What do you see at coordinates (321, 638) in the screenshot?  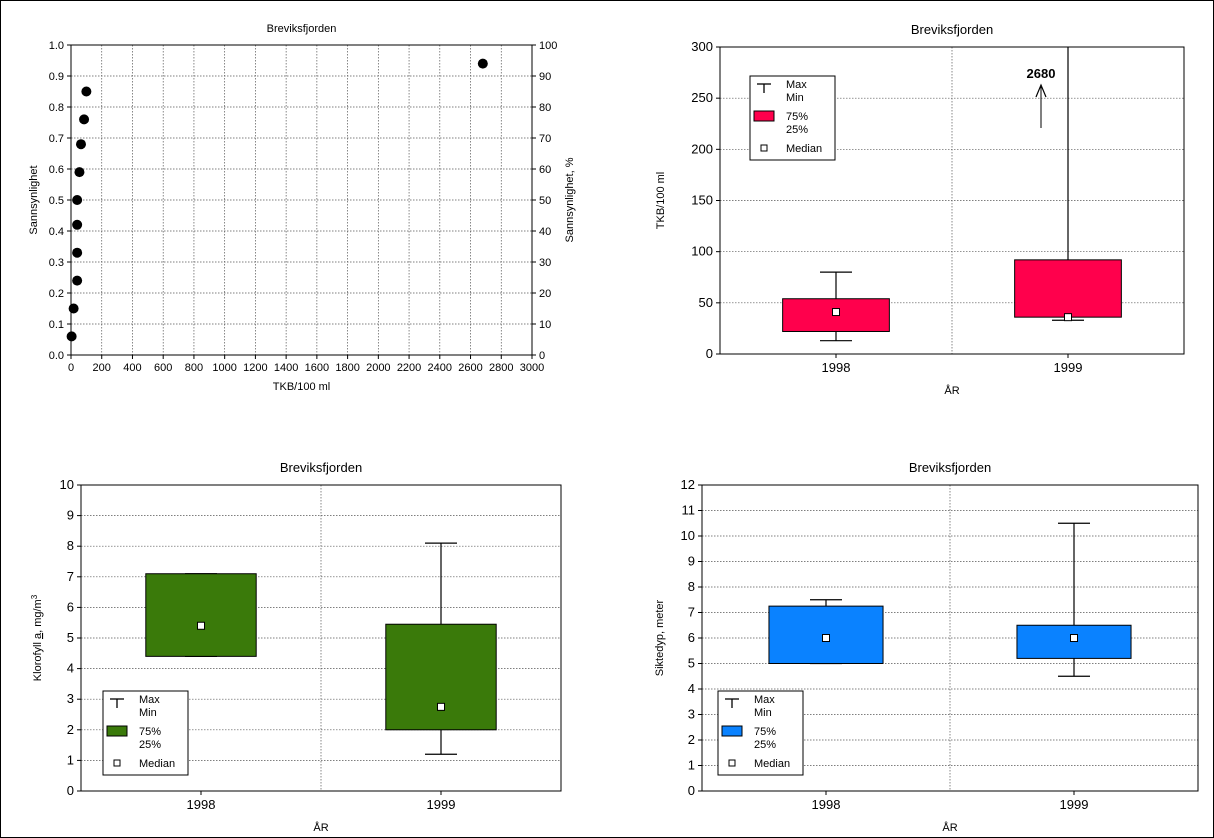 I see `plot-frame` at bounding box center [321, 638].